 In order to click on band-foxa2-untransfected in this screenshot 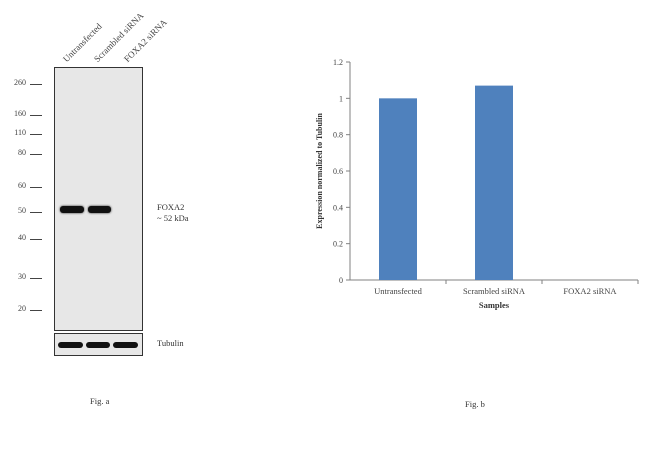, I will do `click(72, 209)`.